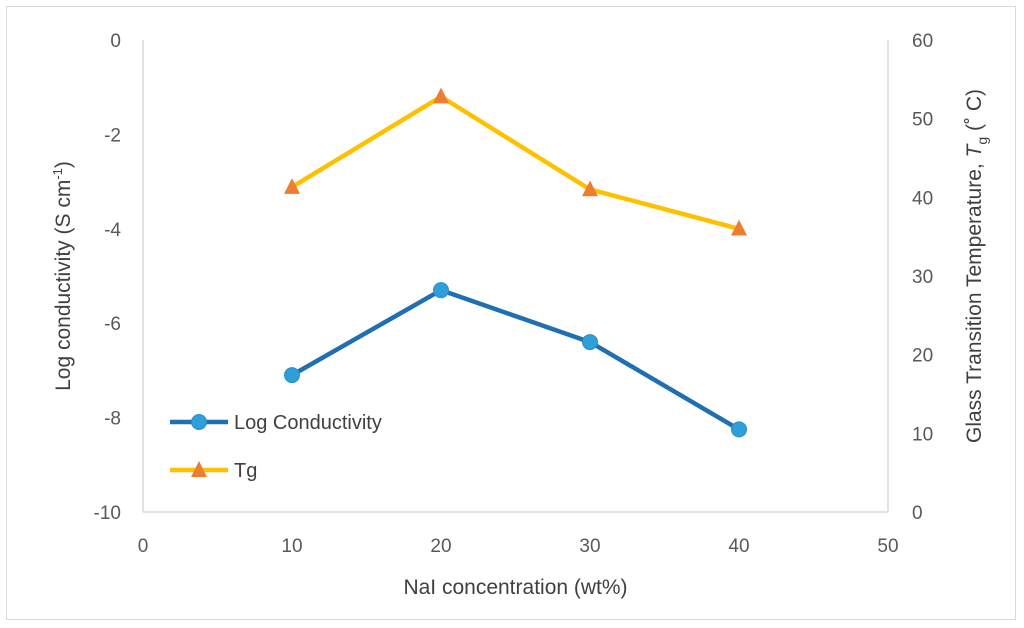  What do you see at coordinates (922, 41) in the screenshot?
I see `y-tick-label-right: 60` at bounding box center [922, 41].